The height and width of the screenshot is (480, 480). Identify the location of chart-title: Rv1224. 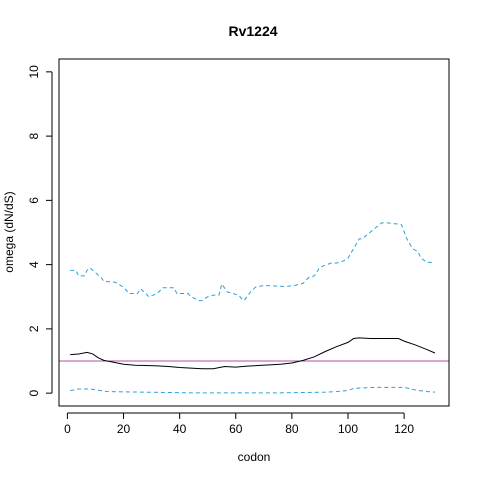
(252, 31).